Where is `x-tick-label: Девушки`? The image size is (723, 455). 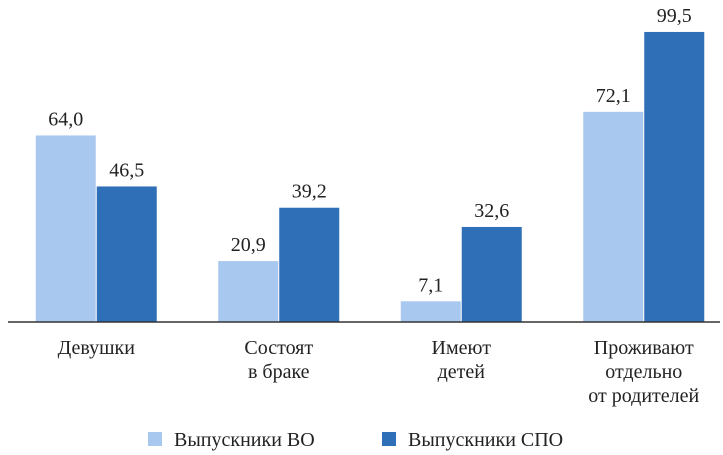 x-tick-label: Девушки is located at coordinates (96, 348).